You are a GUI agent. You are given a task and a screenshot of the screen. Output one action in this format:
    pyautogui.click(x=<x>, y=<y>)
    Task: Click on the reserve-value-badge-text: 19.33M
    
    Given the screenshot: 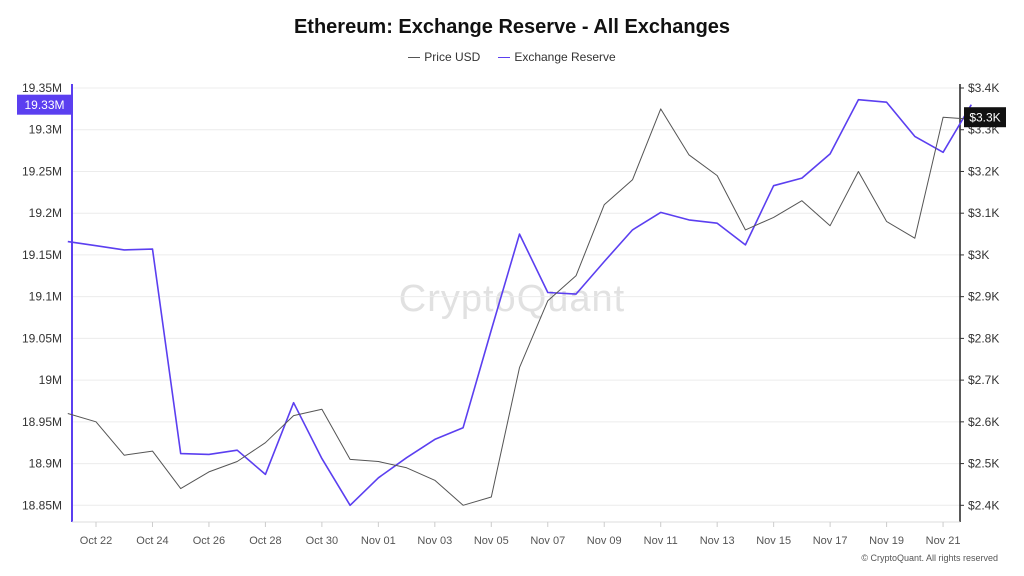 What is the action you would take?
    pyautogui.click(x=44, y=105)
    